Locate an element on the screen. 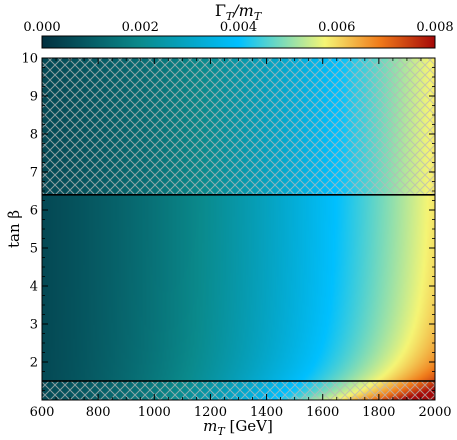 This screenshot has width=457, height=440. x-tick-label: 1400 is located at coordinates (266, 412).